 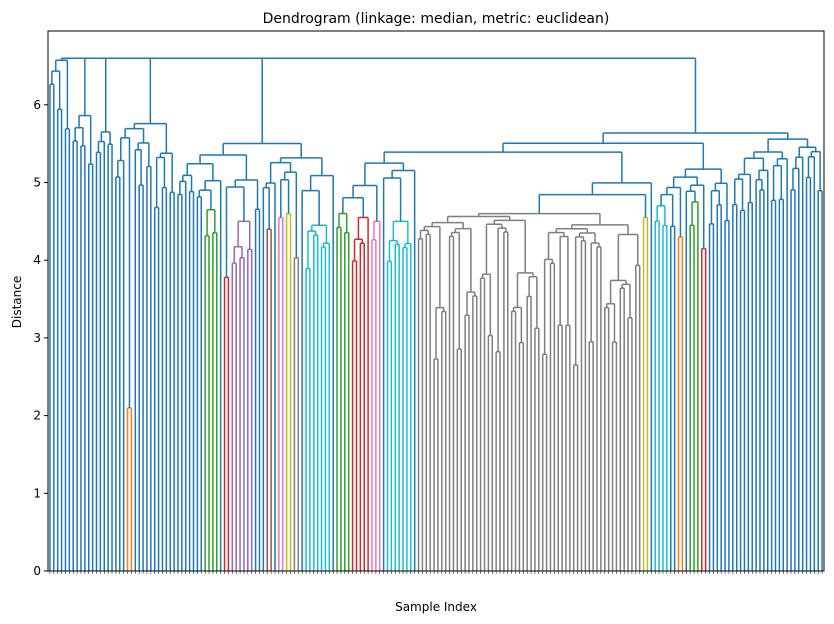 I want to click on y-tick-5: 5, so click(x=40, y=183).